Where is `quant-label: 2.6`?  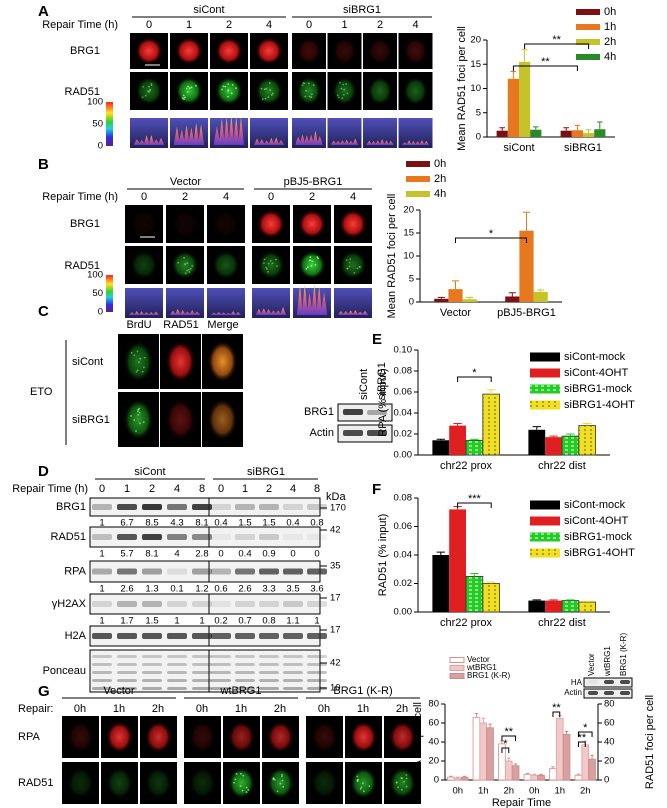 quant-label: 2.6 is located at coordinates (244, 589).